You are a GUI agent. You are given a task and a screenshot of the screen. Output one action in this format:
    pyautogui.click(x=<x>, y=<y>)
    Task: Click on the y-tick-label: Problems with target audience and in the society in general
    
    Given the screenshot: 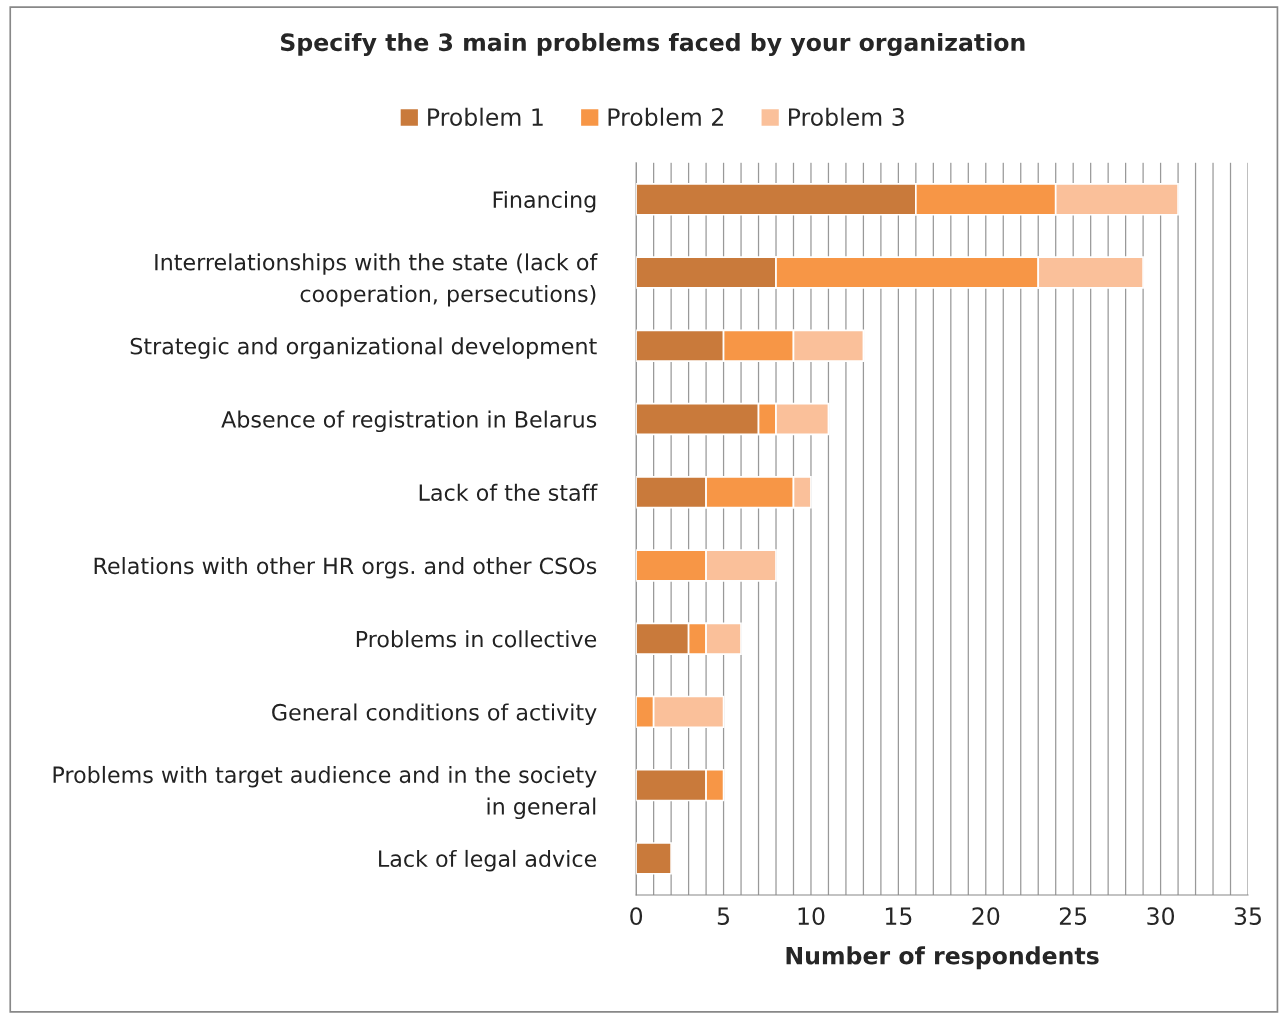 What is the action you would take?
    pyautogui.click(x=325, y=792)
    